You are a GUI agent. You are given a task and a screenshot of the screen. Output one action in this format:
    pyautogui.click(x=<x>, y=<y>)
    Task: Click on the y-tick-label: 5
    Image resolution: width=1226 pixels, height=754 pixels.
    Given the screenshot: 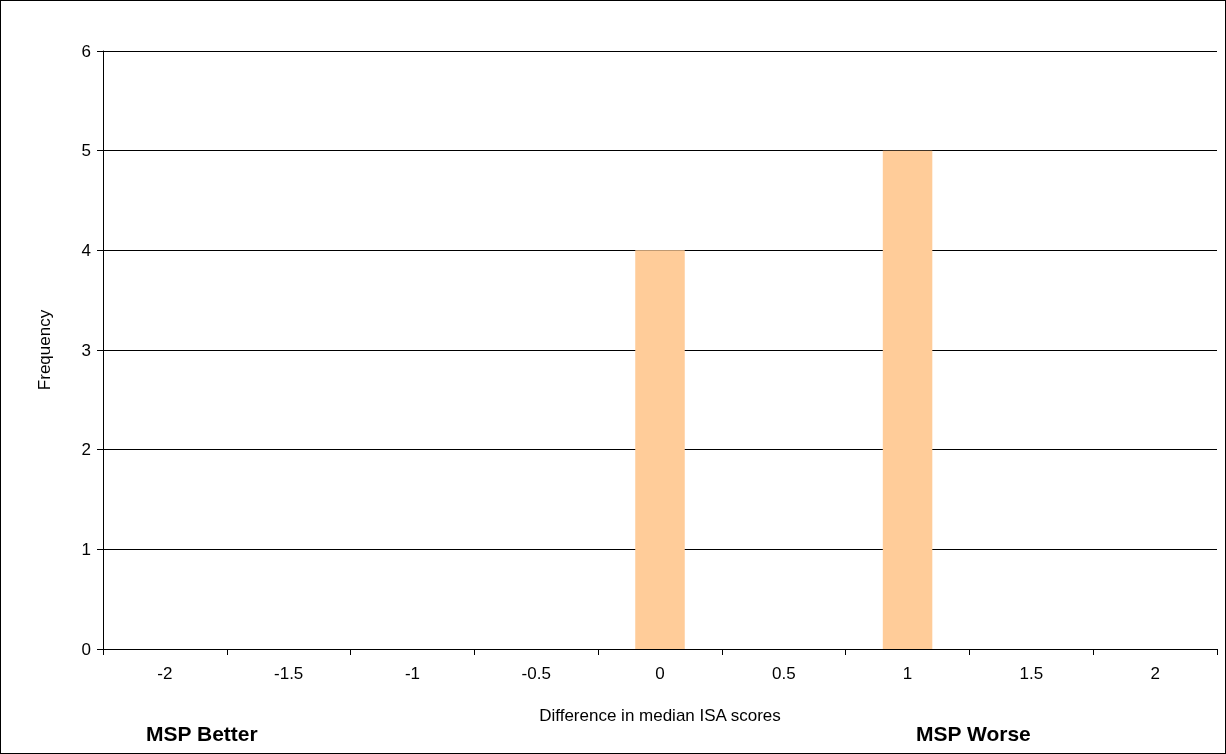 What is the action you would take?
    pyautogui.click(x=86, y=151)
    